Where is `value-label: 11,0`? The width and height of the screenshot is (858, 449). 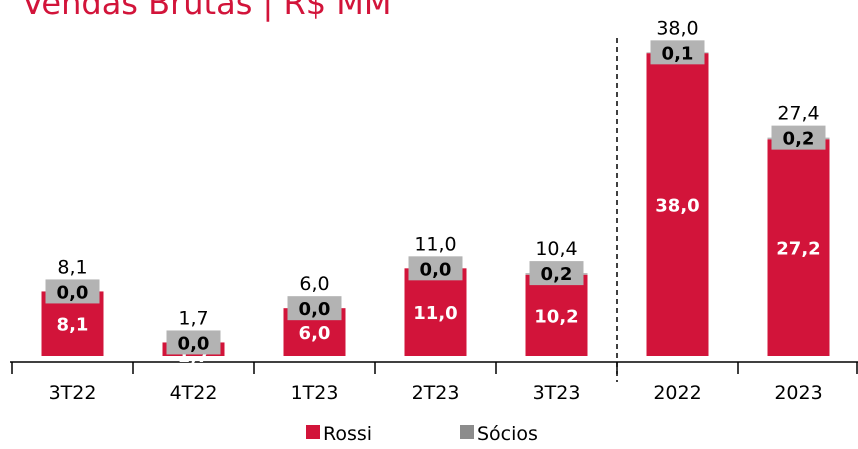 value-label: 11,0 is located at coordinates (435, 313).